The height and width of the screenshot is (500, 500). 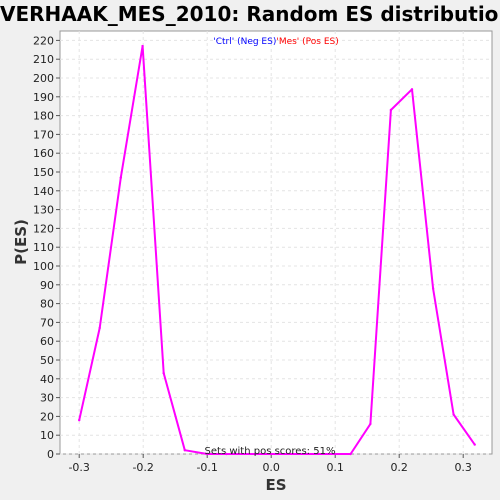 I want to click on x-tick-label: -0.2, so click(x=142, y=467).